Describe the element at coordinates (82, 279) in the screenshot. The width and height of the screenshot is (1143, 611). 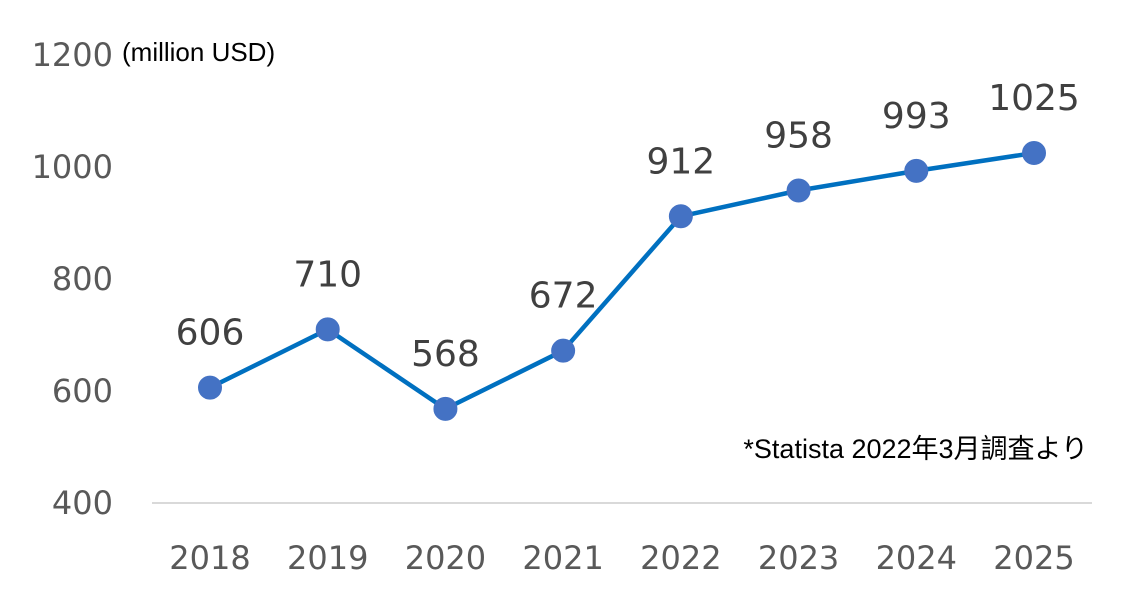
I see `y-tick-label: 800` at that location.